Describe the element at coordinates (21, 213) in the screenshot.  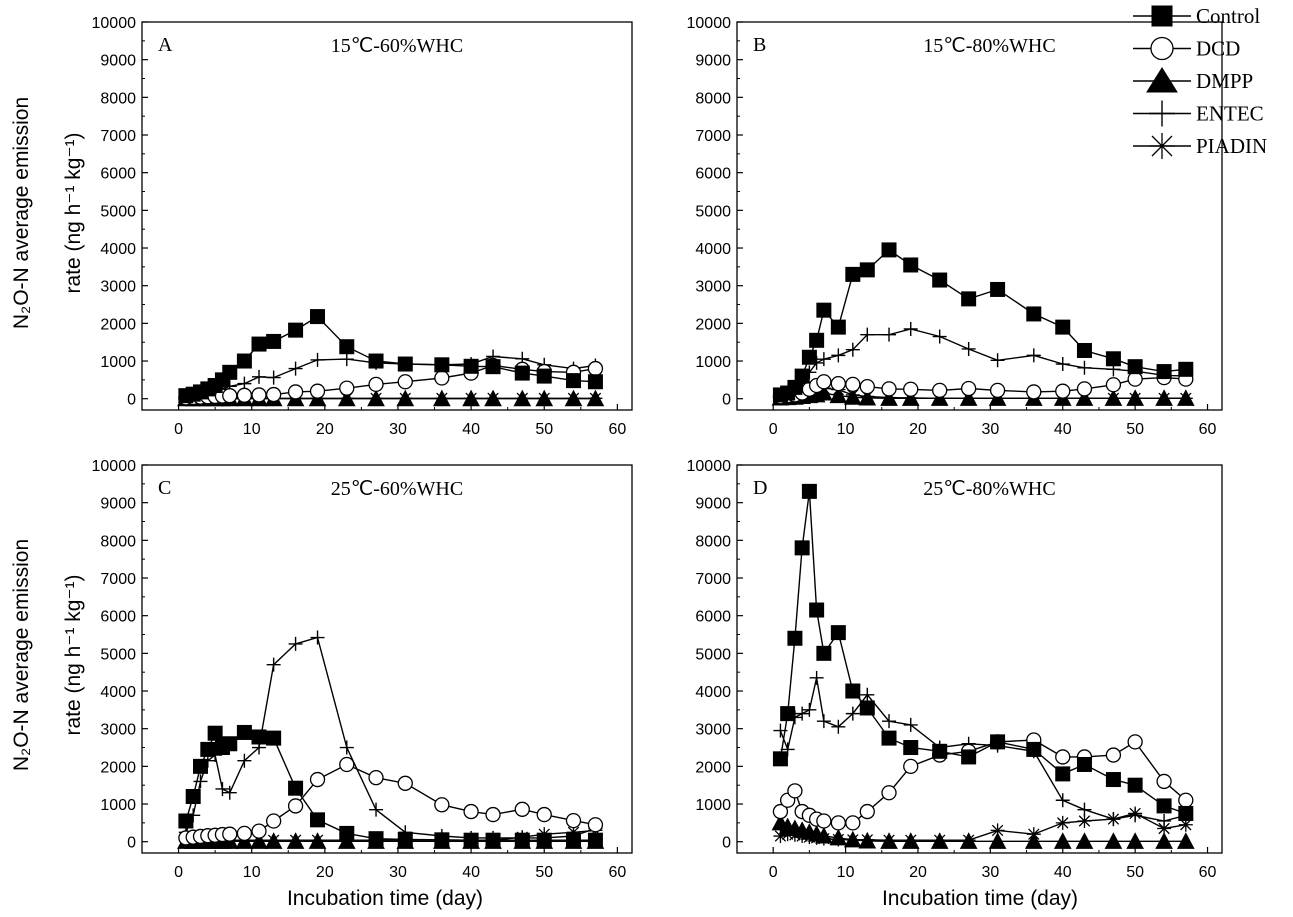
I see `ylabel-top-line1: N₂O-N average emission` at that location.